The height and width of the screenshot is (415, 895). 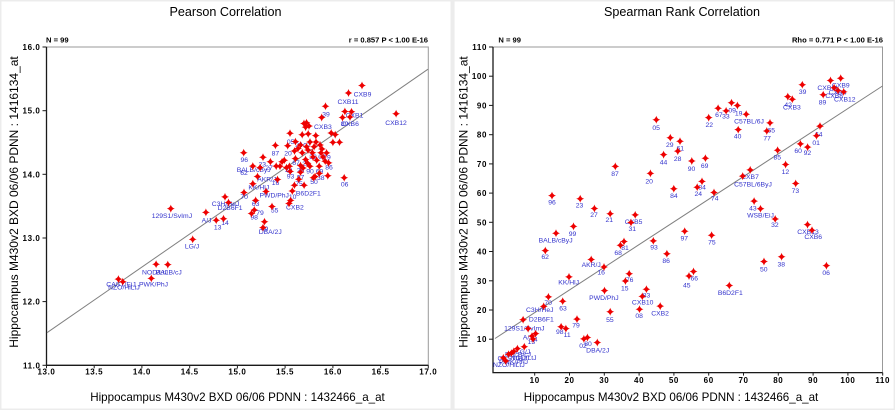 What do you see at coordinates (633, 229) in the screenshot?
I see `svg-text: 31` at bounding box center [633, 229].